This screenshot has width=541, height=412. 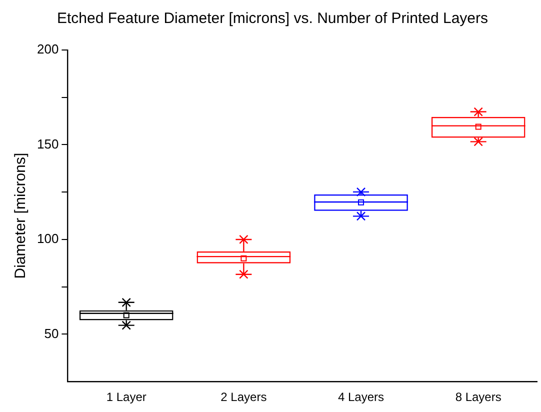 What do you see at coordinates (272, 19) in the screenshot?
I see `chart-title: Etched Feature Diameter [microns] vs. Number of Printed Layers` at bounding box center [272, 19].